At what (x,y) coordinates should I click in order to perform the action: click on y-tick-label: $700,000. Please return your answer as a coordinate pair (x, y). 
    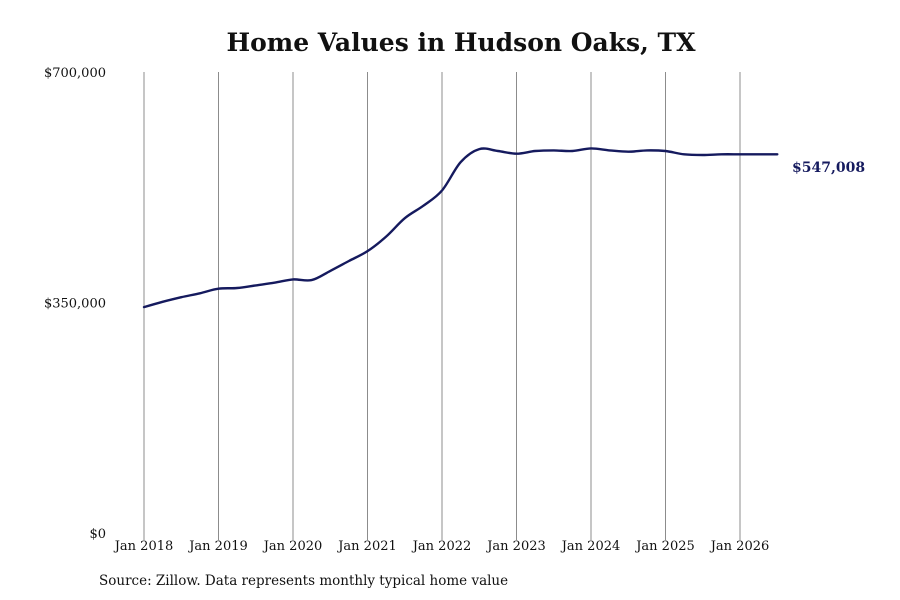
    Looking at the image, I should click on (75, 73).